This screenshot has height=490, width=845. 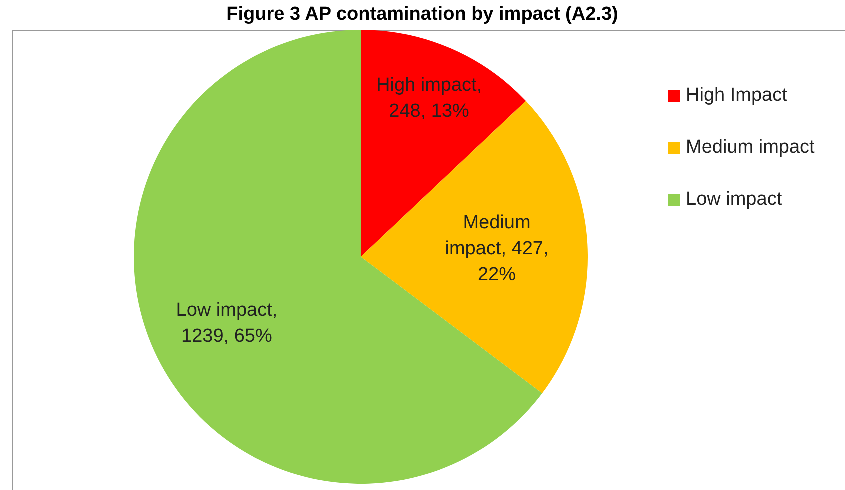 What do you see at coordinates (423, 15) in the screenshot?
I see `chart-title: Figure 3 AP contamination by impact (A2.3)` at bounding box center [423, 15].